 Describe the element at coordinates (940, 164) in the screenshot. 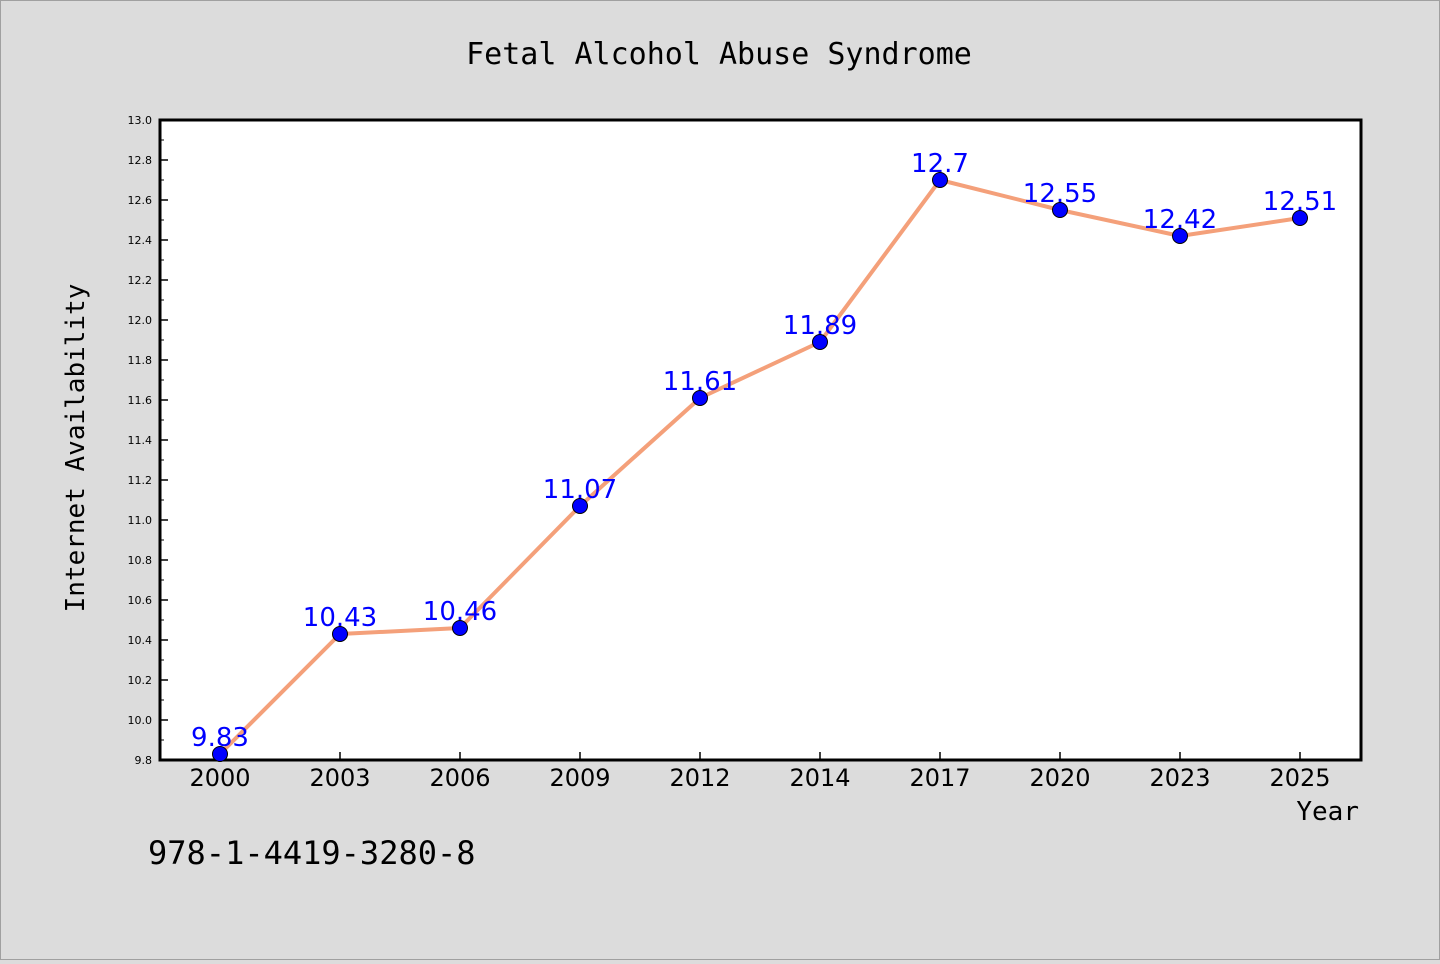

I see `data-label: 12.7` at that location.